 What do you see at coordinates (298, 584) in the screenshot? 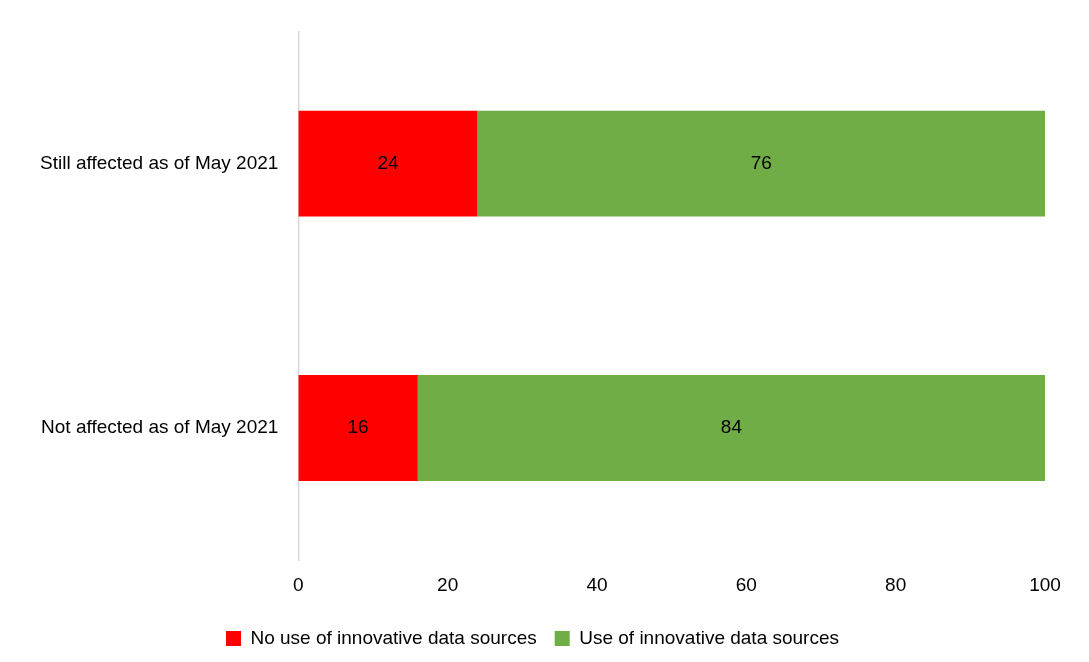
I see `x-tick-label: 0` at bounding box center [298, 584].